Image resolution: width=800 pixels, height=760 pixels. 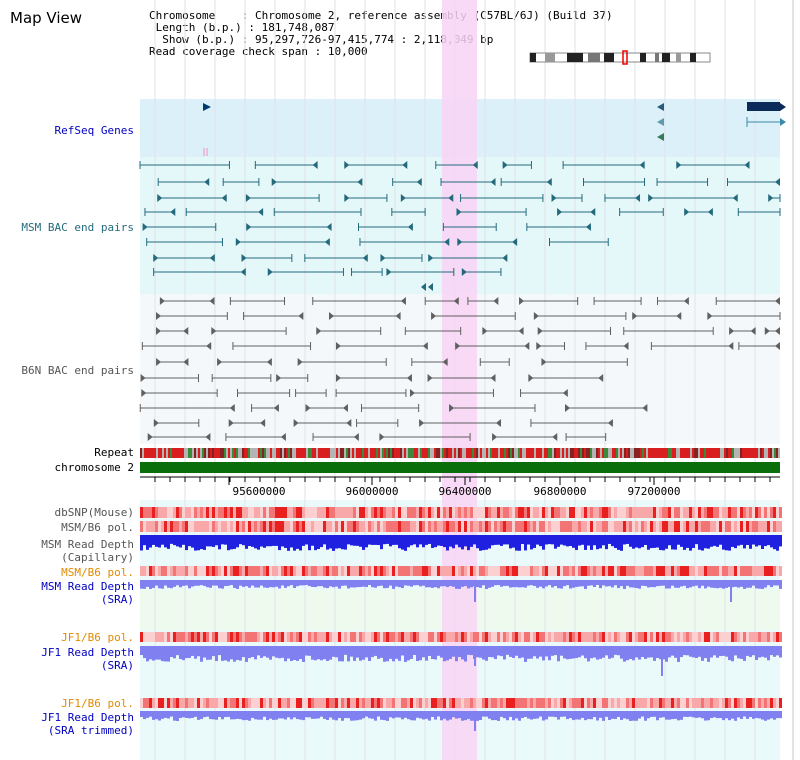 What do you see at coordinates (97, 527) in the screenshot?
I see `track-label-msm-pol: MSM/B6 pol.` at bounding box center [97, 527].